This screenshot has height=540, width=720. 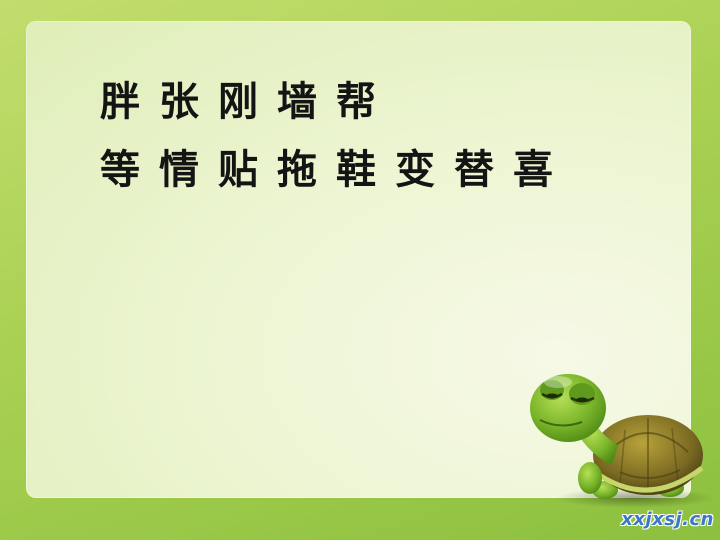 I want to click on character: 贴, so click(x=238, y=170).